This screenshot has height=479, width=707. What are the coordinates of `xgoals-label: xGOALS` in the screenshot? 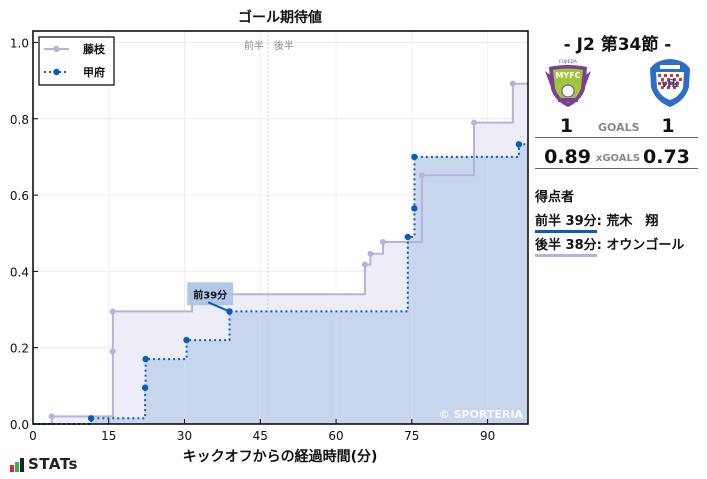 It's located at (618, 158).